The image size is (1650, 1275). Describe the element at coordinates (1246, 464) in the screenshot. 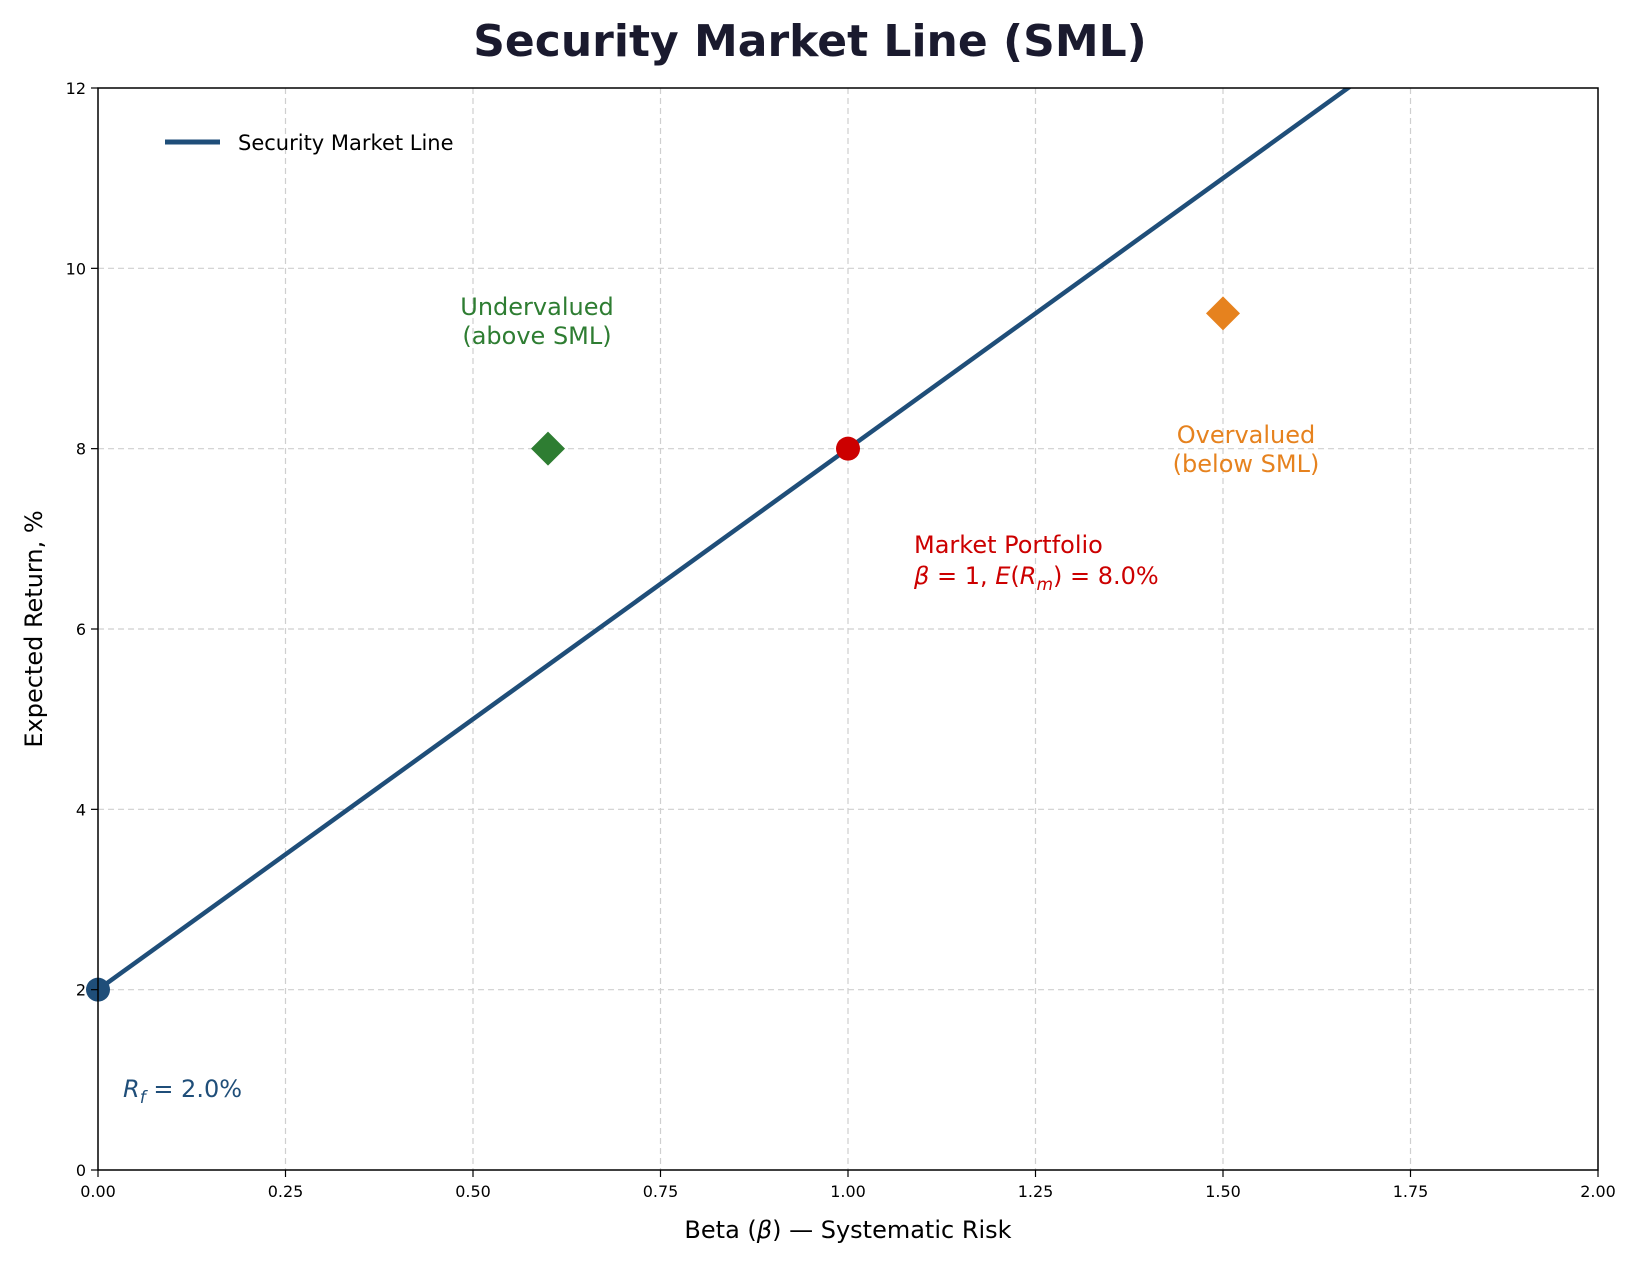

I see `overvalued-annotation-line-1: (below SML)` at that location.